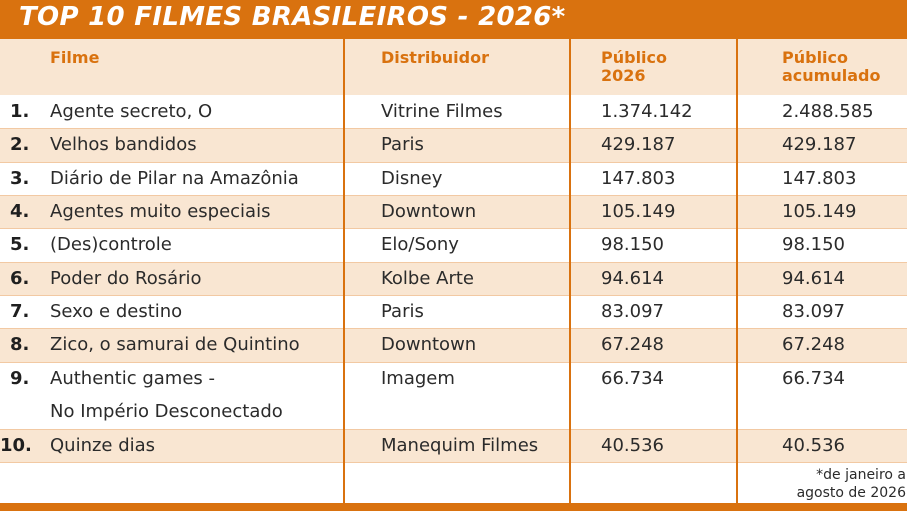 This screenshot has height=511, width=907. What do you see at coordinates (20, 178) in the screenshot?
I see `table-row-rank: 3.` at bounding box center [20, 178].